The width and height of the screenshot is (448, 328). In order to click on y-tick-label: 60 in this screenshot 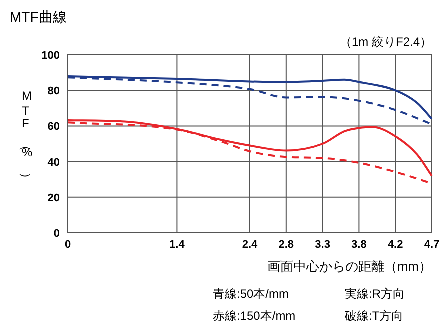, I will do `click(54, 127)`.